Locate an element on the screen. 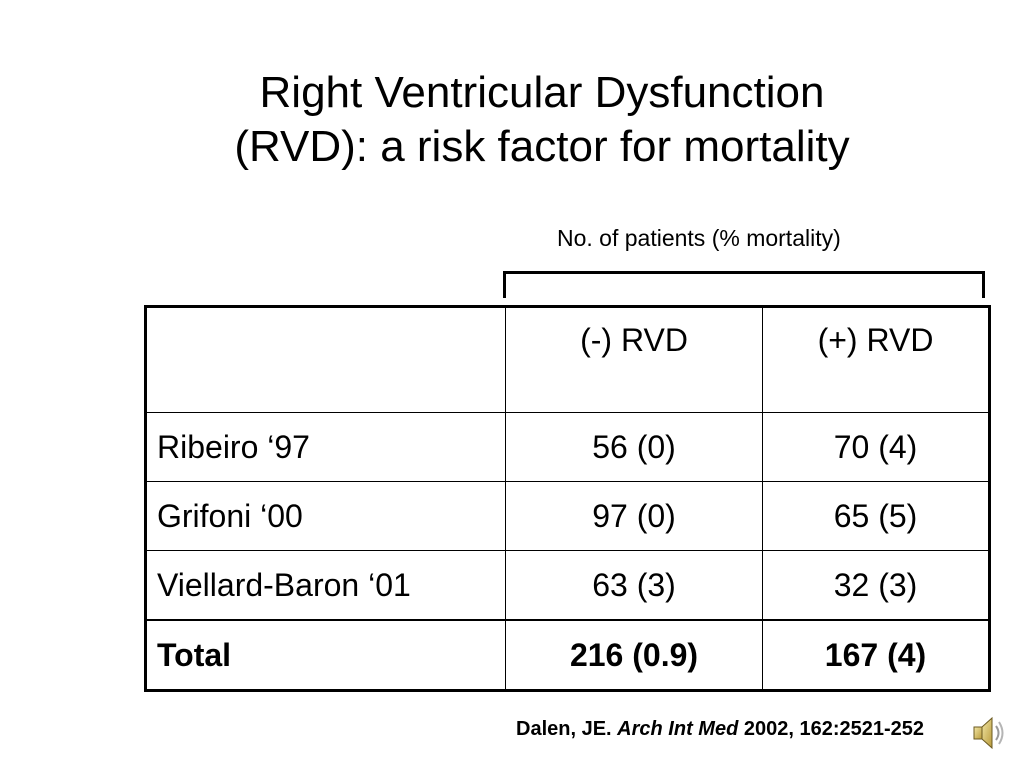 The width and height of the screenshot is (1024, 768). header-cell-negative-rvd: (-) RVD is located at coordinates (634, 359).